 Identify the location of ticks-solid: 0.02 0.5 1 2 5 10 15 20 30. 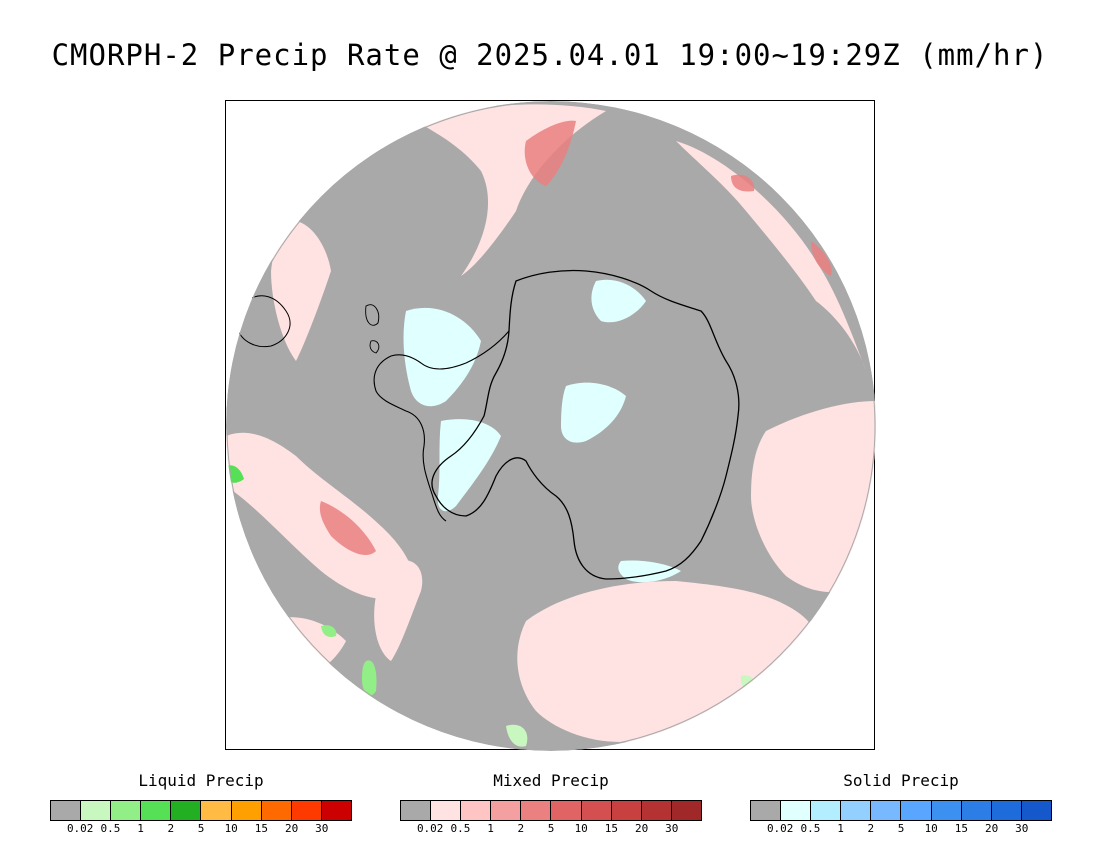
(901, 828).